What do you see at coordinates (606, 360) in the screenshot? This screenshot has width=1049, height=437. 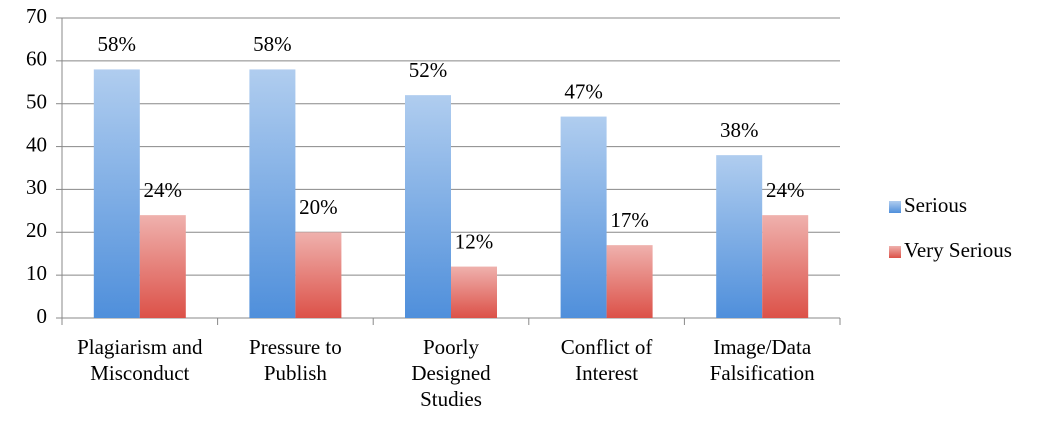 I see `x-tick-label: Conflict of Interest` at bounding box center [606, 360].